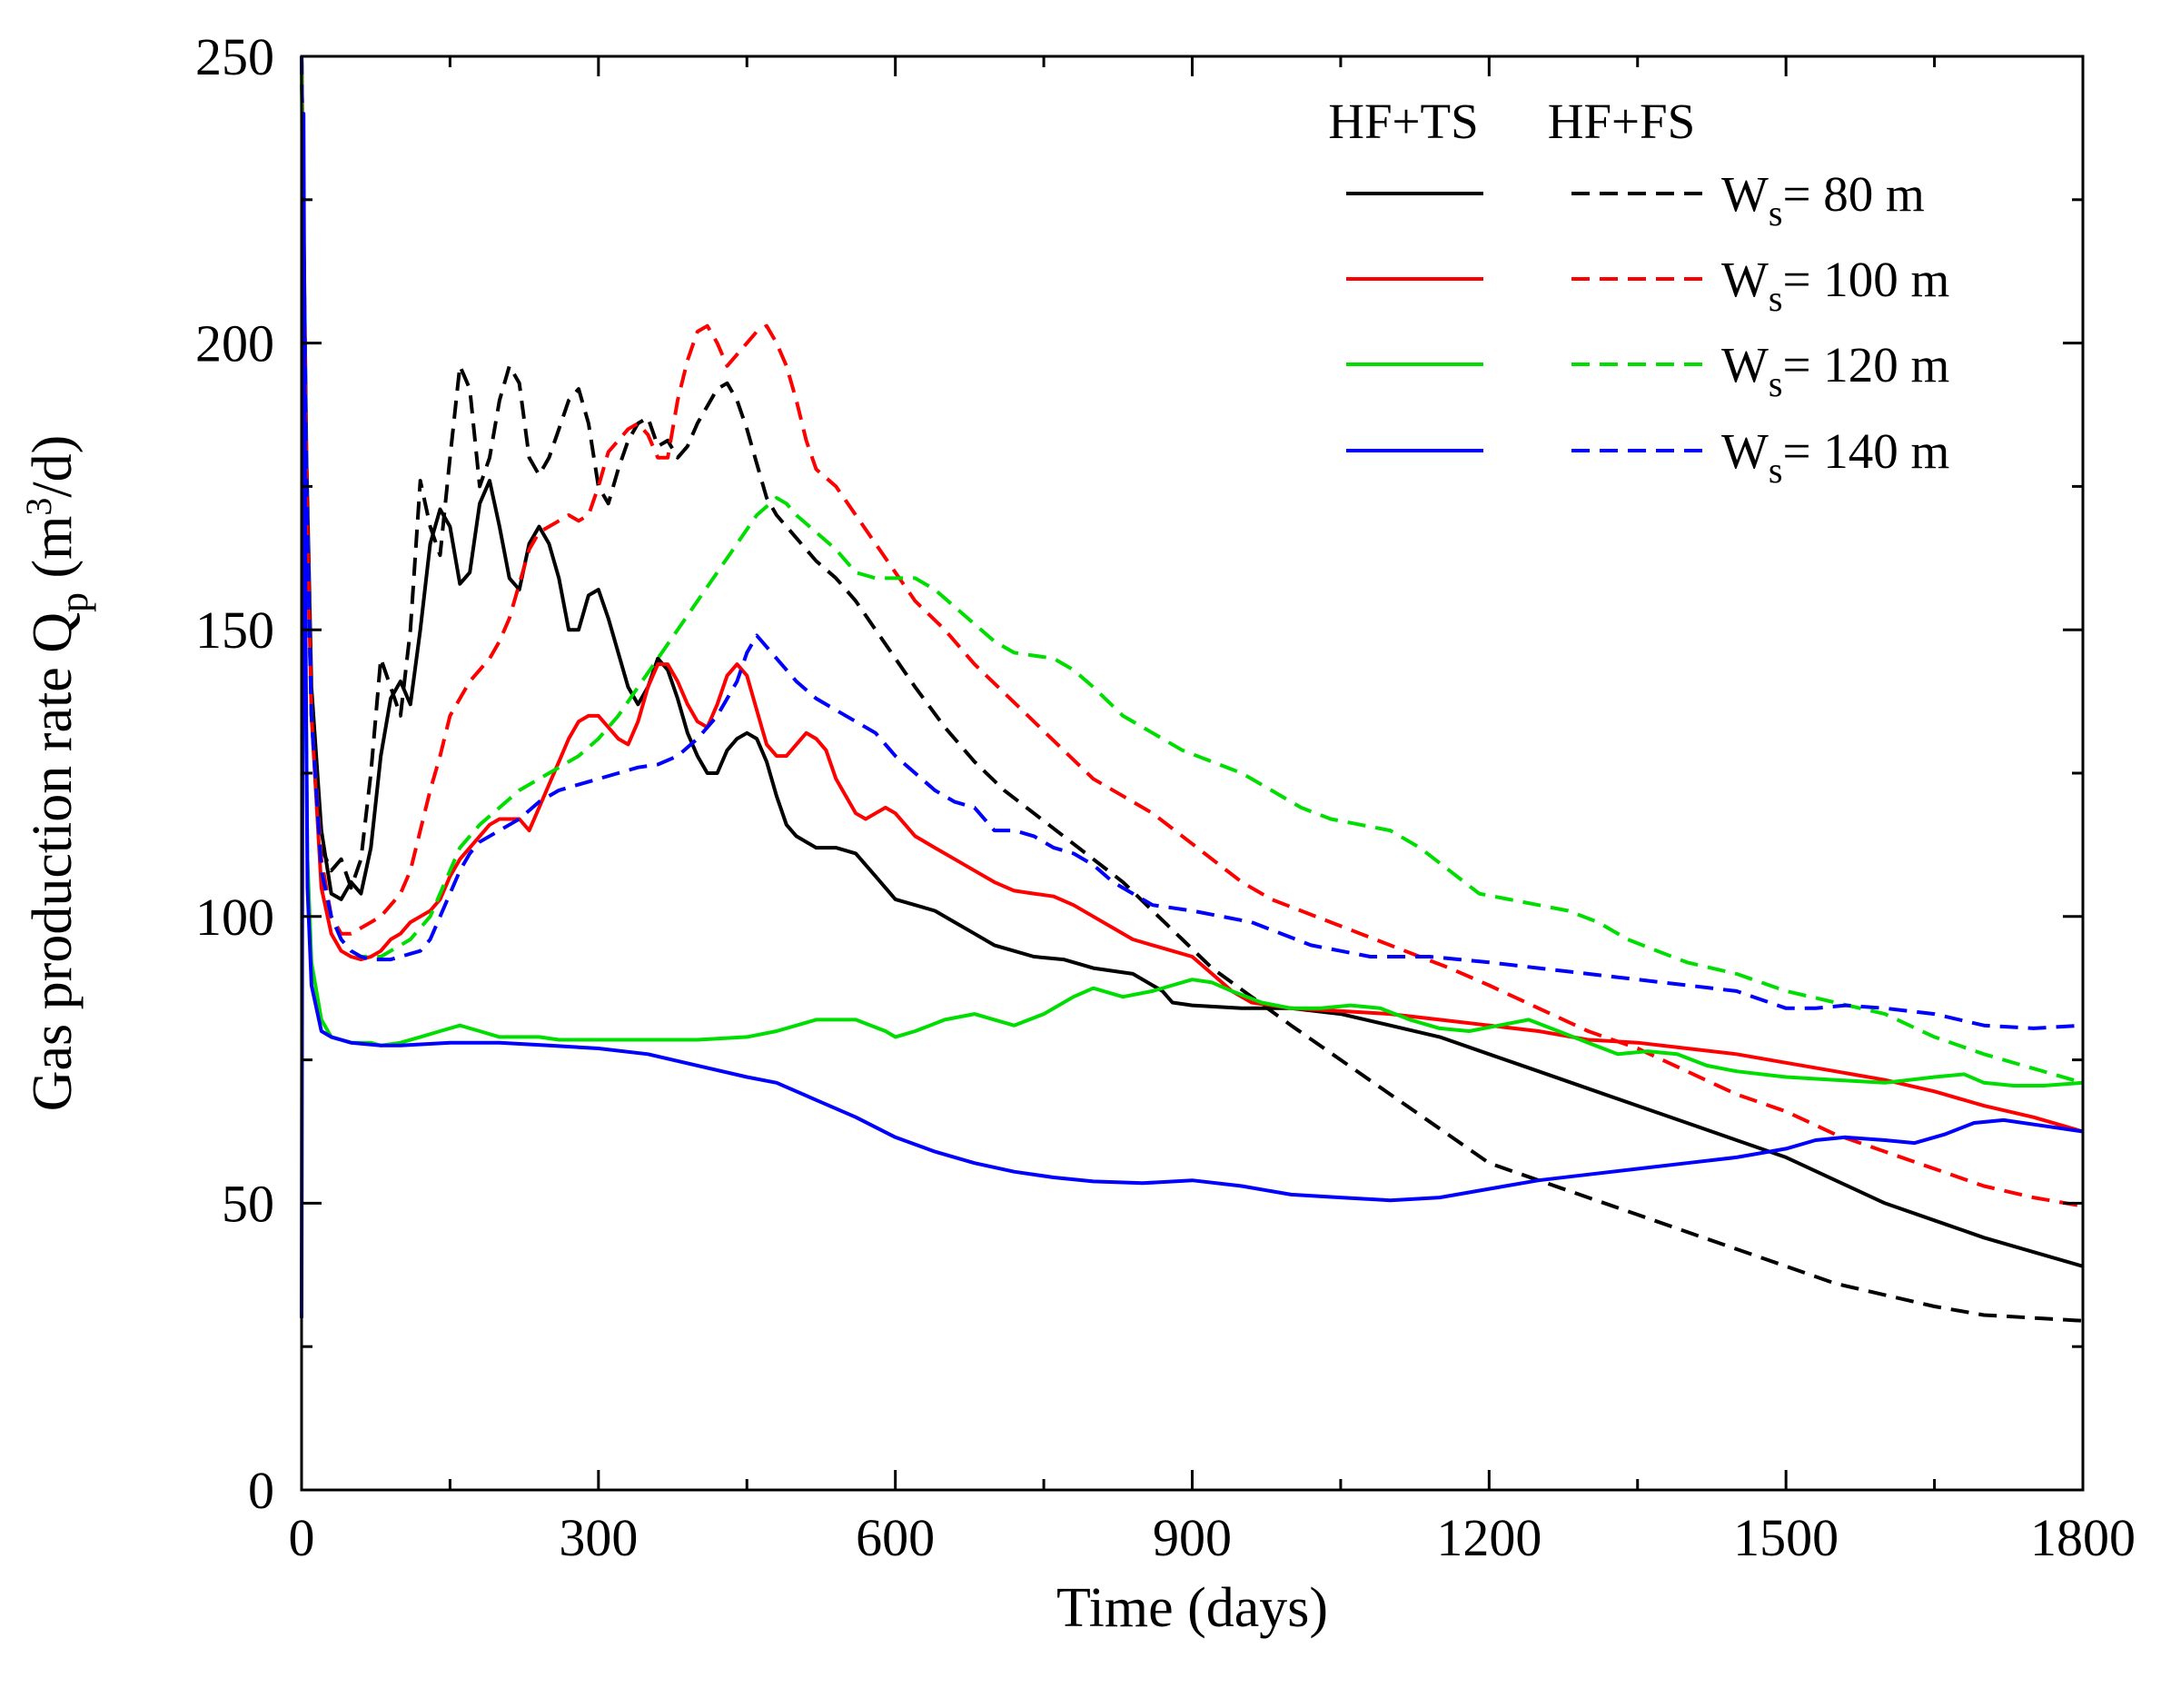 This screenshot has height=1708, width=2161. I want to click on x-tick-label: 900, so click(1193, 1537).